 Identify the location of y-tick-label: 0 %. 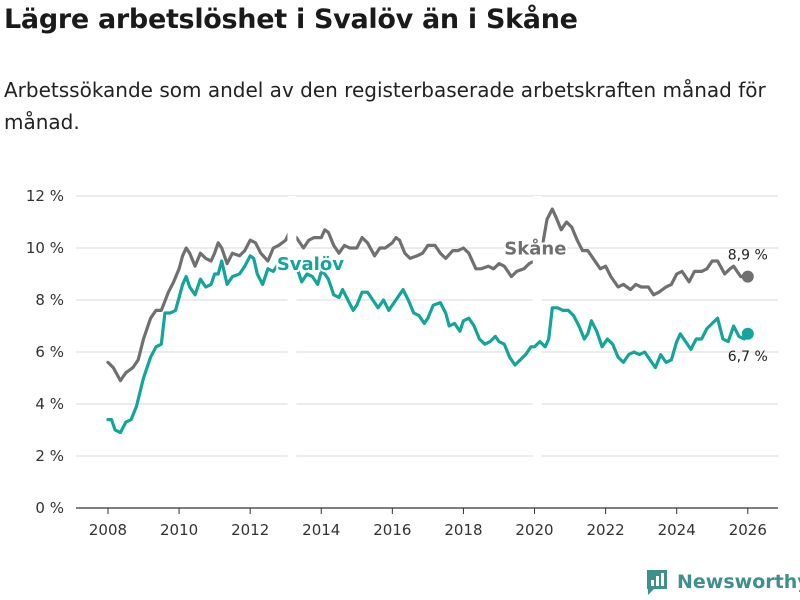
(49, 508).